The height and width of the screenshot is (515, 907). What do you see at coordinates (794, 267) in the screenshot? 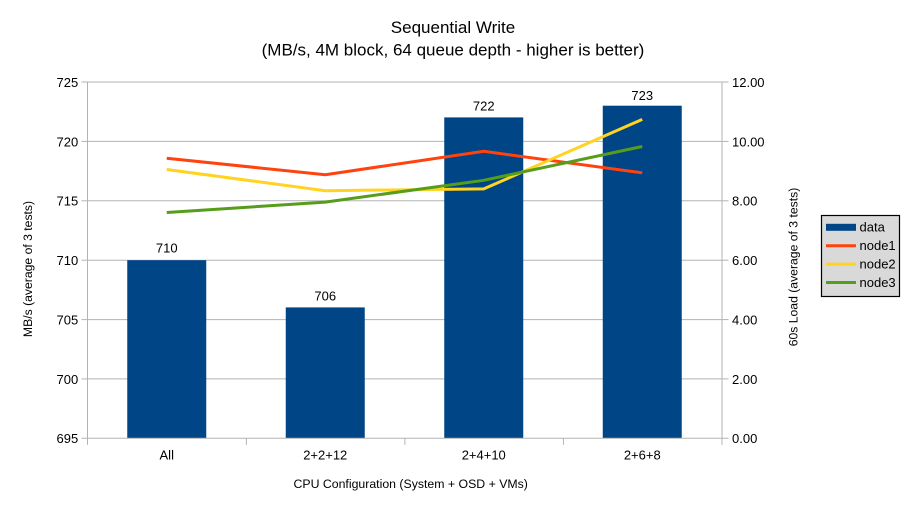
I see `svg-text: 60s Load (average of 3 tests)` at bounding box center [794, 267].